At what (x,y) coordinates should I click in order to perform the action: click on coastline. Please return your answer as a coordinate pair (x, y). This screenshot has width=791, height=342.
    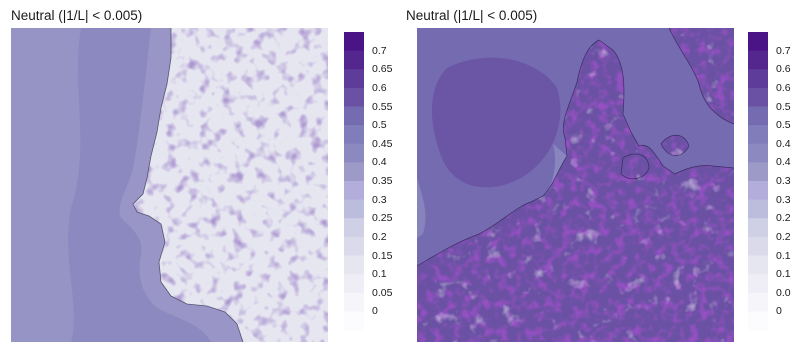
    Looking at the image, I should click on (188, 185).